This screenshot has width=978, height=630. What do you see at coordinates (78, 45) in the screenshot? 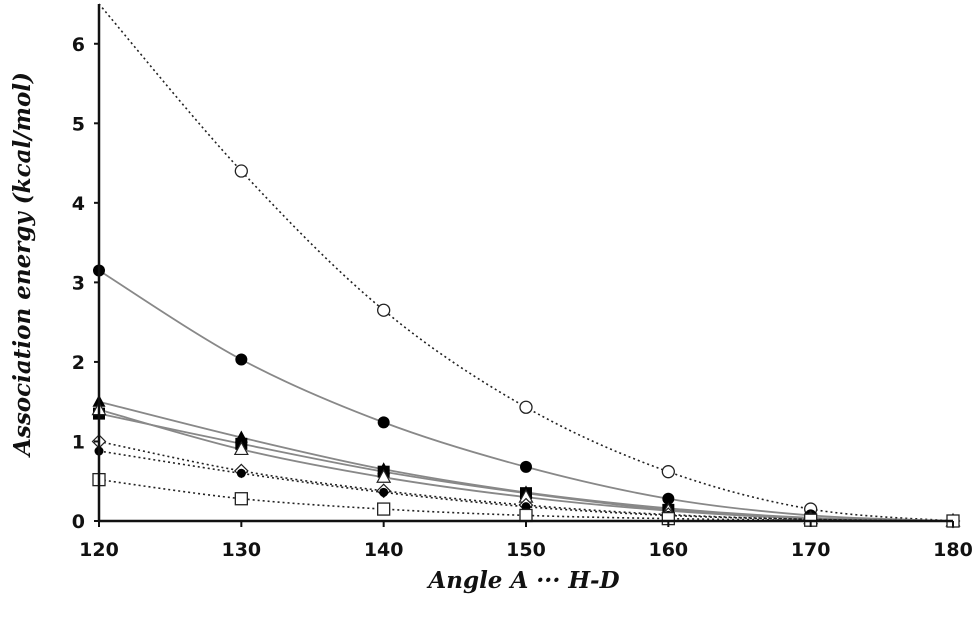
I see `y-tick-label: 6` at bounding box center [78, 45].